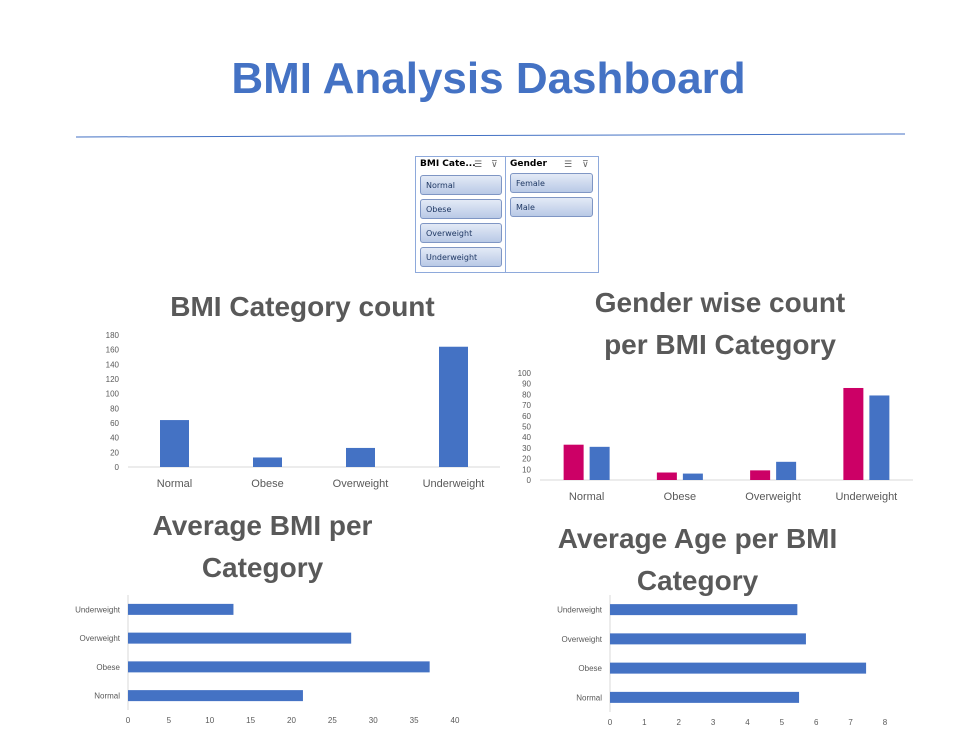  I want to click on slicer-item-underweight: Underweight, so click(461, 257).